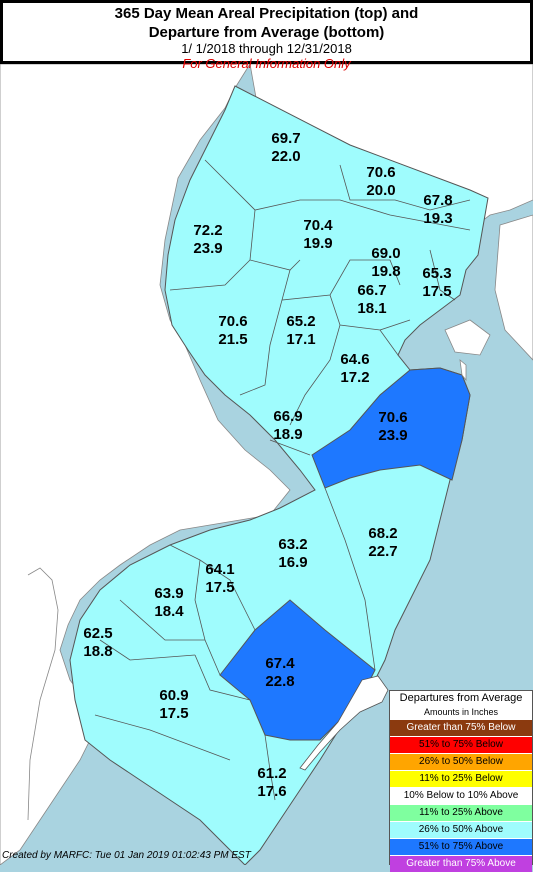 The height and width of the screenshot is (872, 533). I want to click on region-value-label: 70.6 20.0, so click(381, 182).